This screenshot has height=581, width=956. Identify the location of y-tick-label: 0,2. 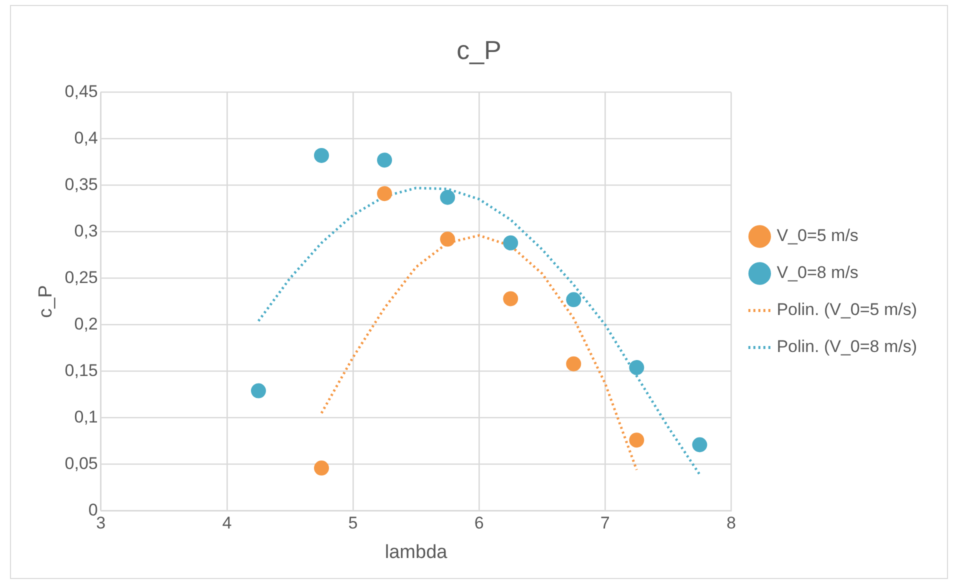
(86, 324).